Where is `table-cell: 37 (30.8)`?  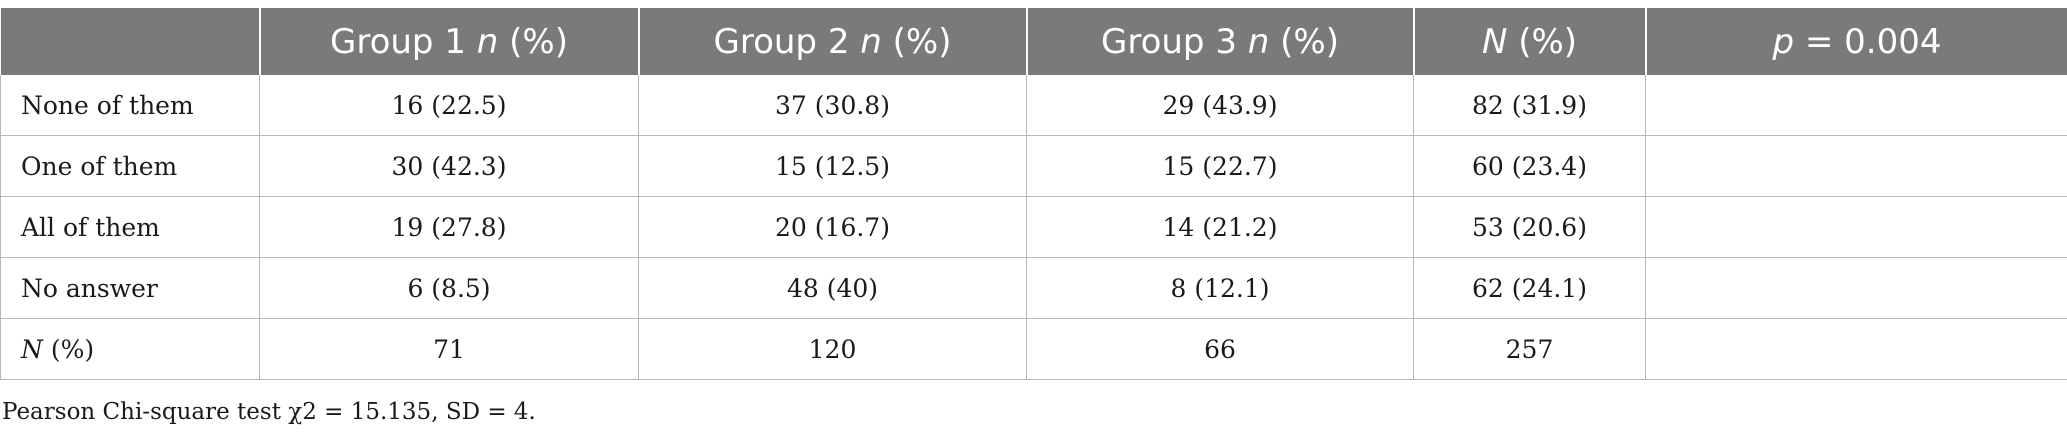
table-cell: 37 (30.8) is located at coordinates (832, 105).